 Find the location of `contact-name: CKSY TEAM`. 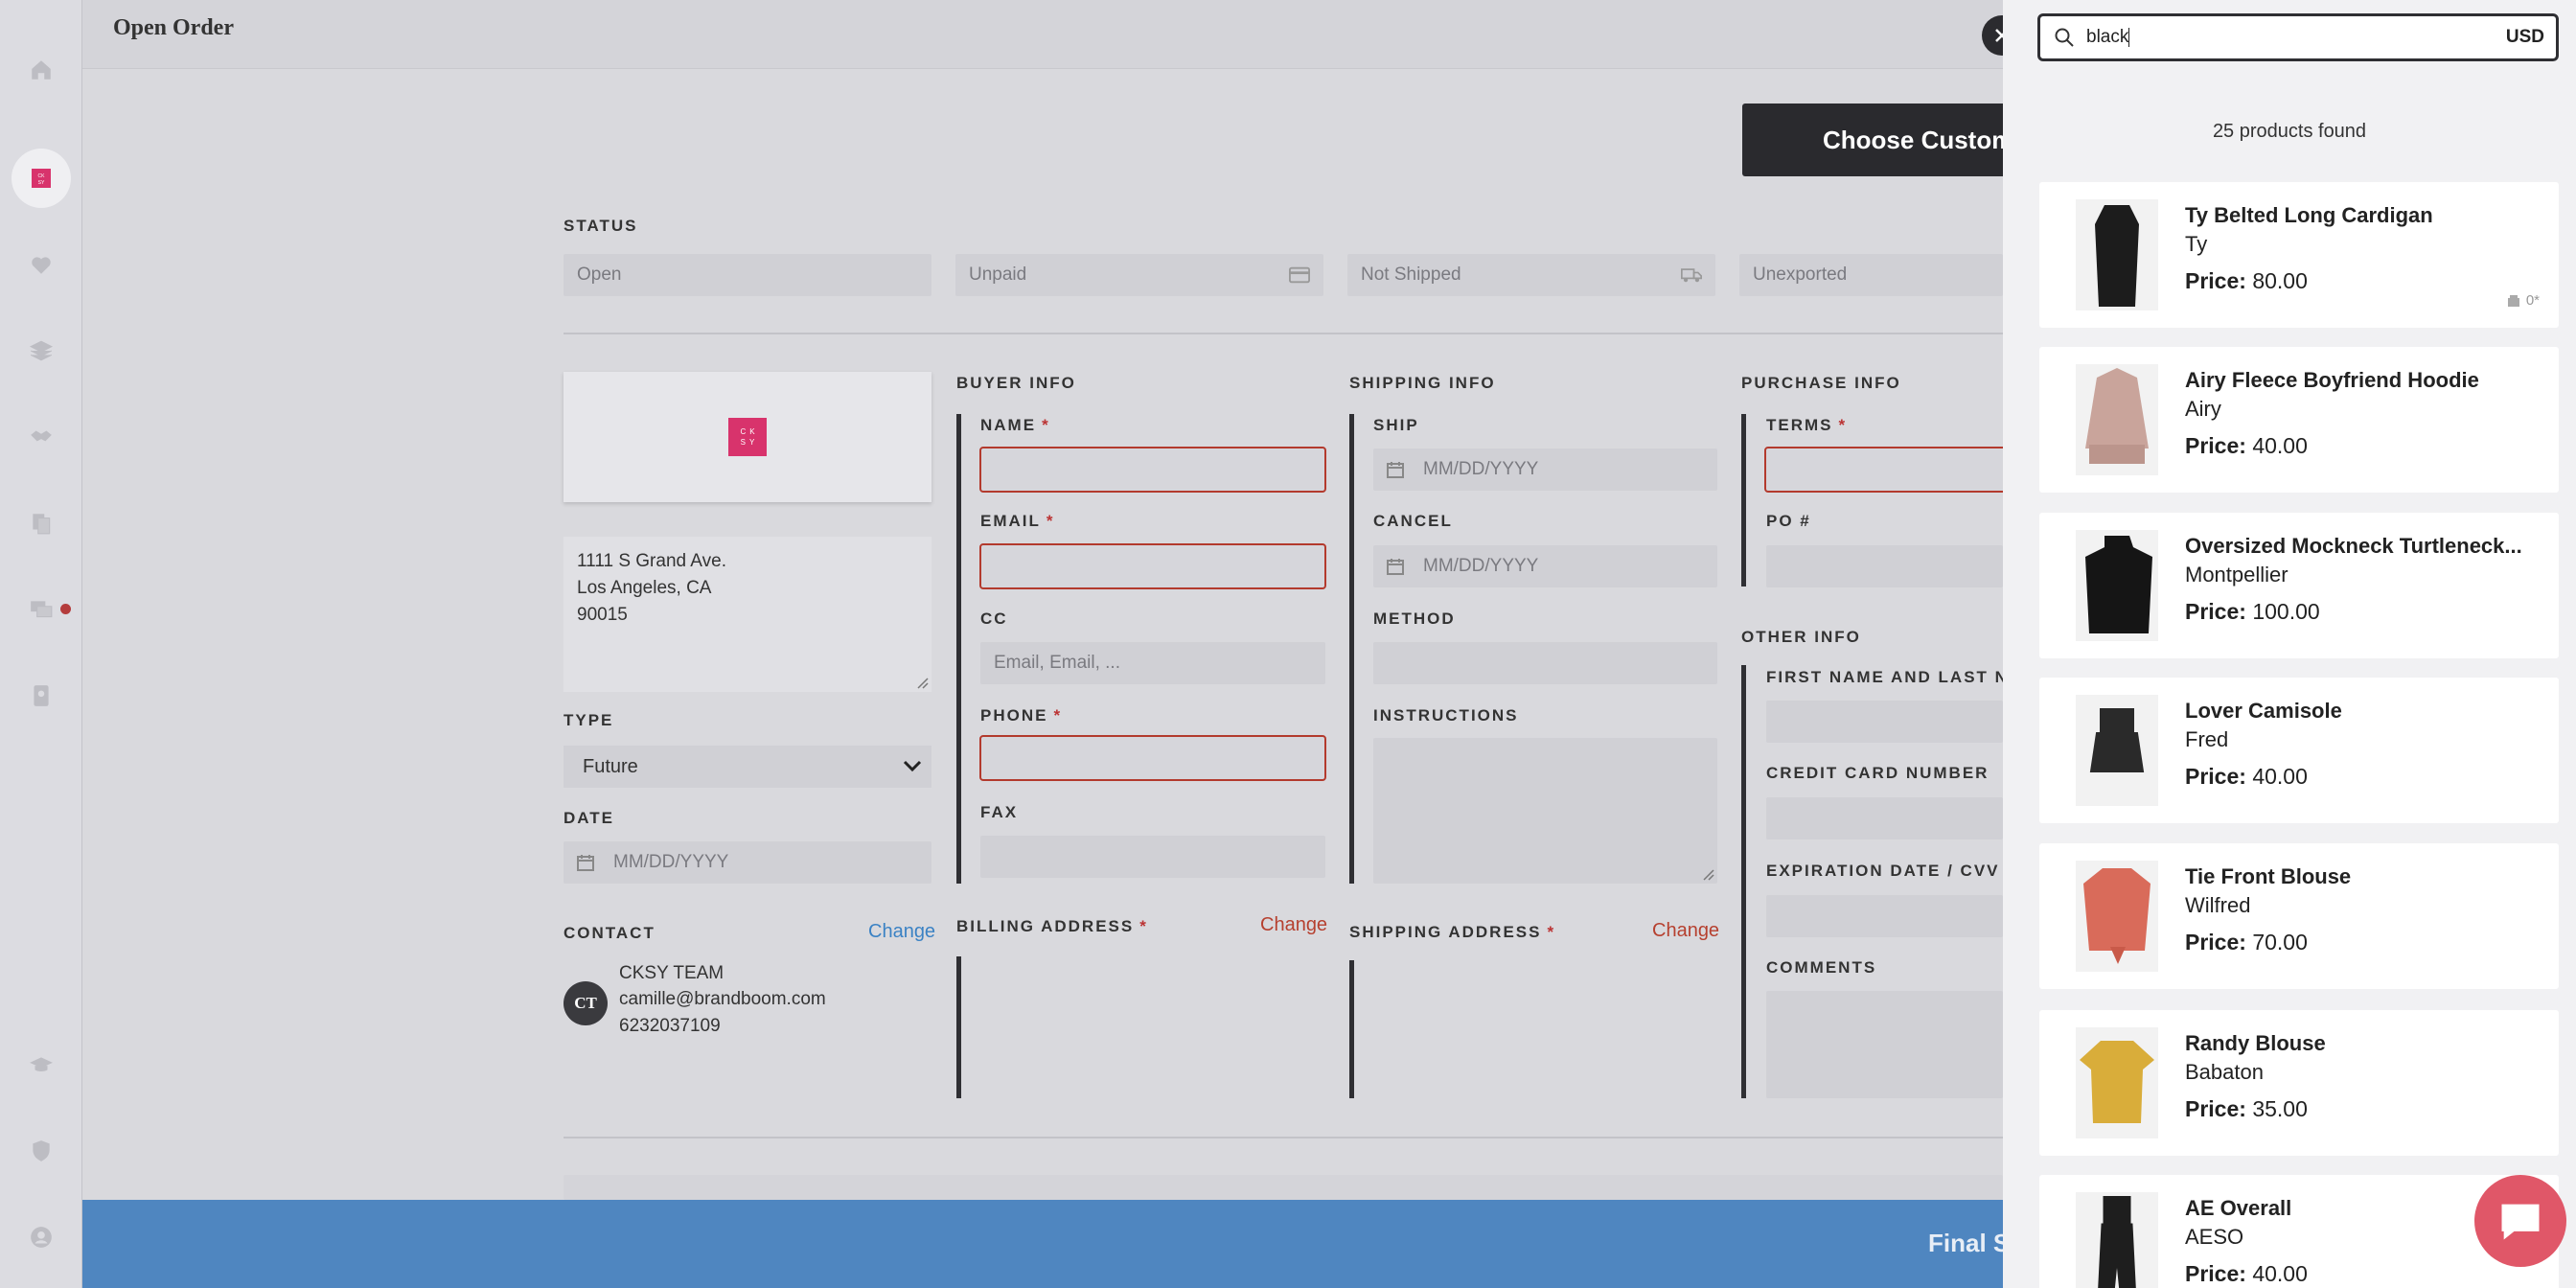

contact-name: CKSY TEAM is located at coordinates (671, 973).